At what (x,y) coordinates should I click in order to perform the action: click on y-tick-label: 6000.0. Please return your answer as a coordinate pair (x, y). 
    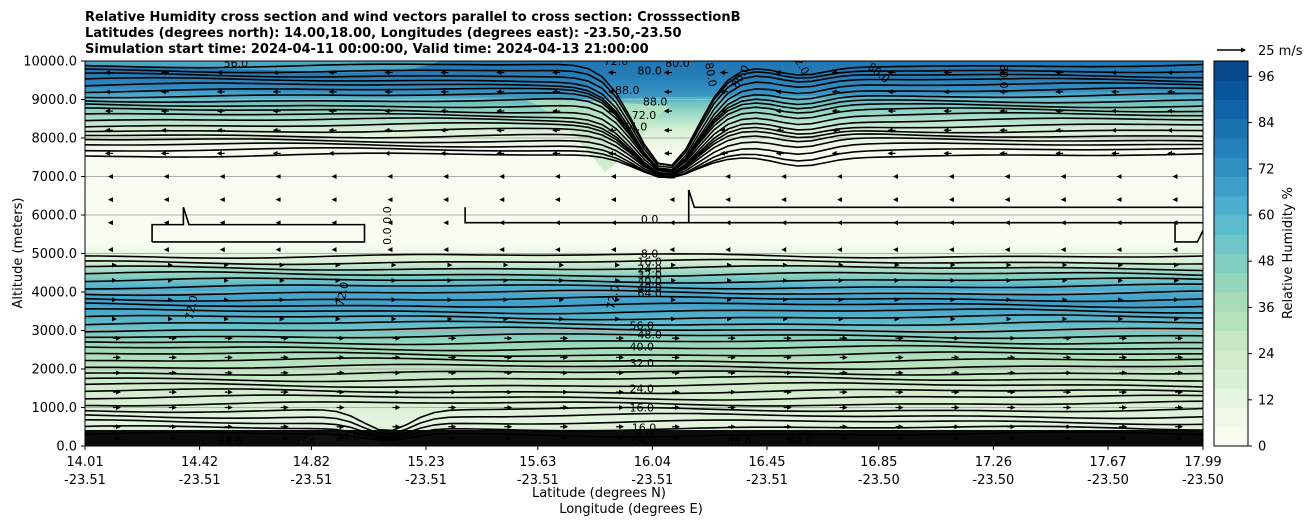
    Looking at the image, I should click on (55, 216).